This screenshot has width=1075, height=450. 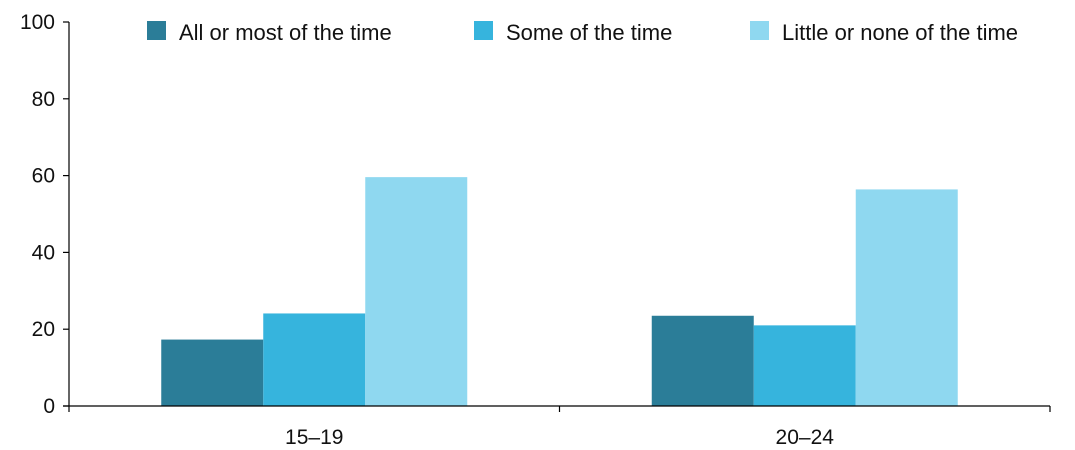 What do you see at coordinates (805, 437) in the screenshot?
I see `x-category-label: 20–24` at bounding box center [805, 437].